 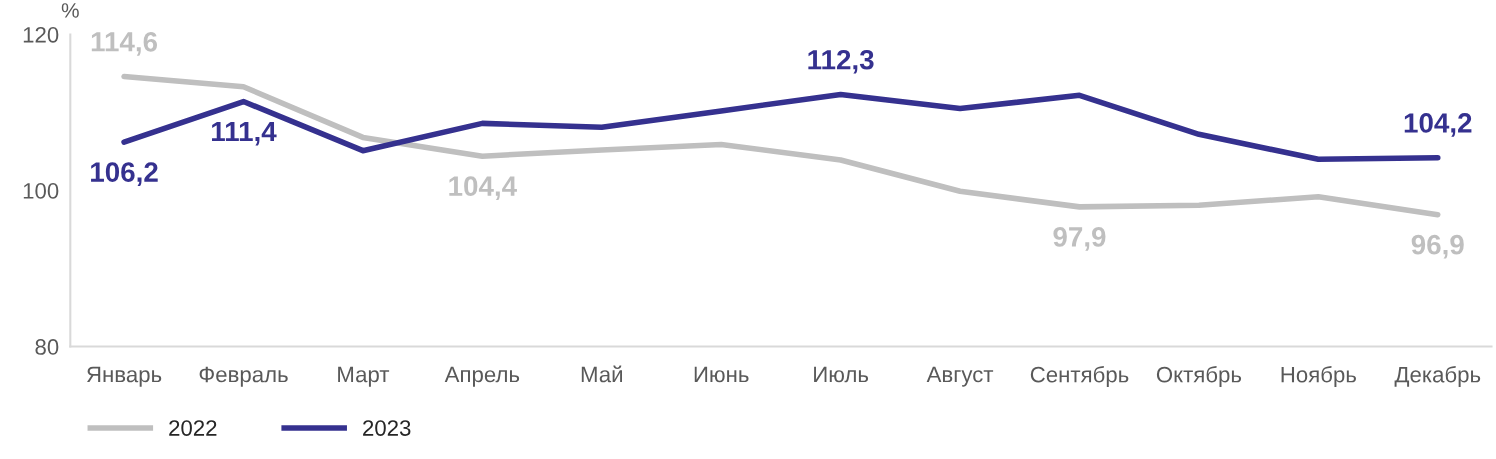 I want to click on y-axis-title: %, so click(x=70, y=10).